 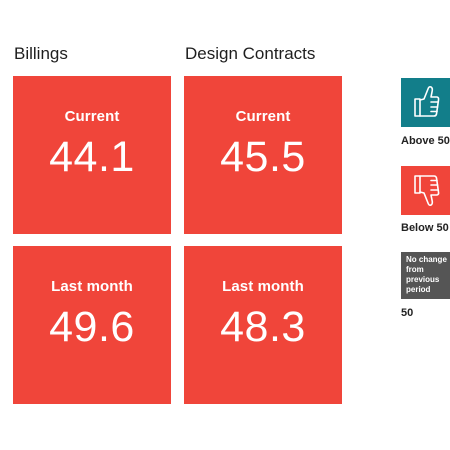 I want to click on billings-current-tile: Current 44.1, so click(x=92, y=155).